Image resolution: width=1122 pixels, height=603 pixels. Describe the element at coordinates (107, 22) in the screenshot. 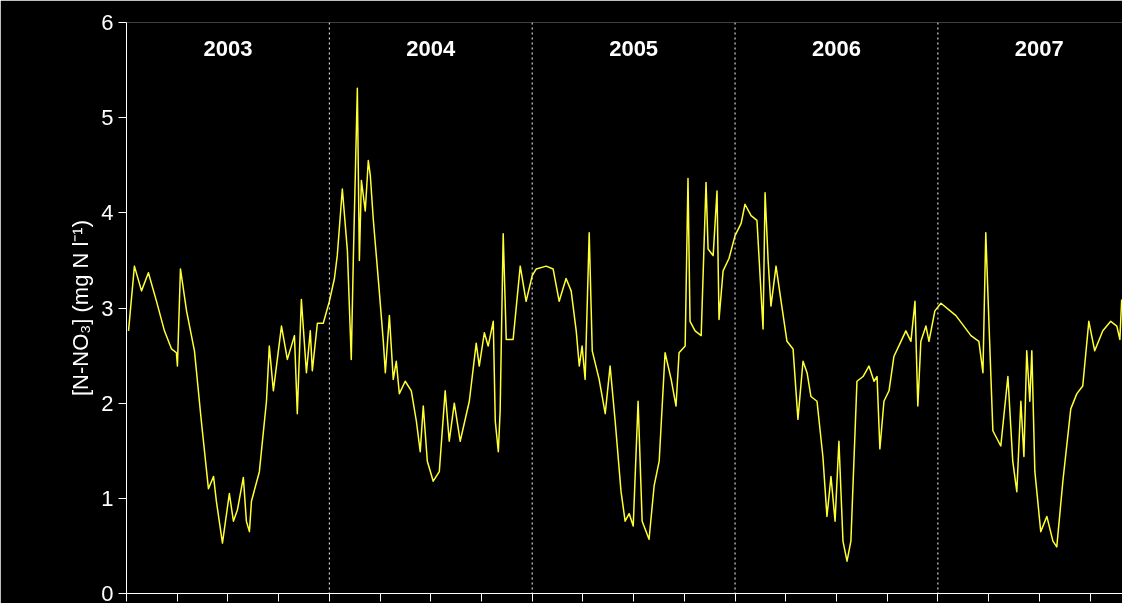

I see `y-tick-label: 6` at that location.